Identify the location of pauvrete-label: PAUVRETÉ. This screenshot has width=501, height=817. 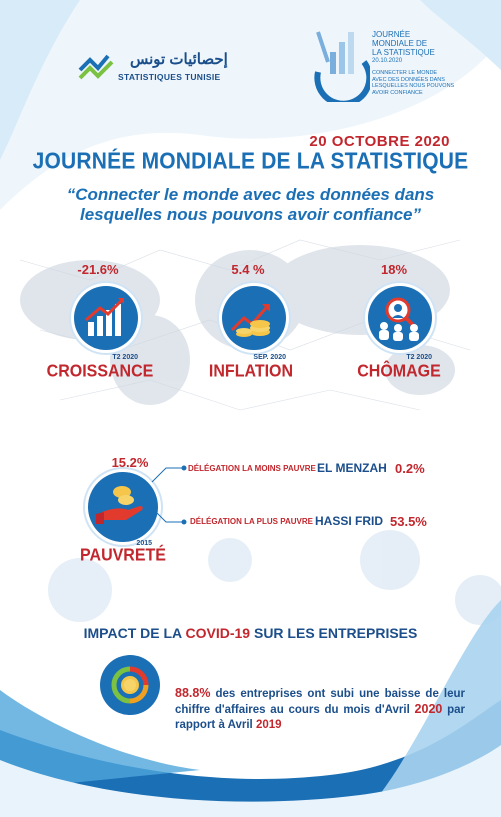
(123, 555).